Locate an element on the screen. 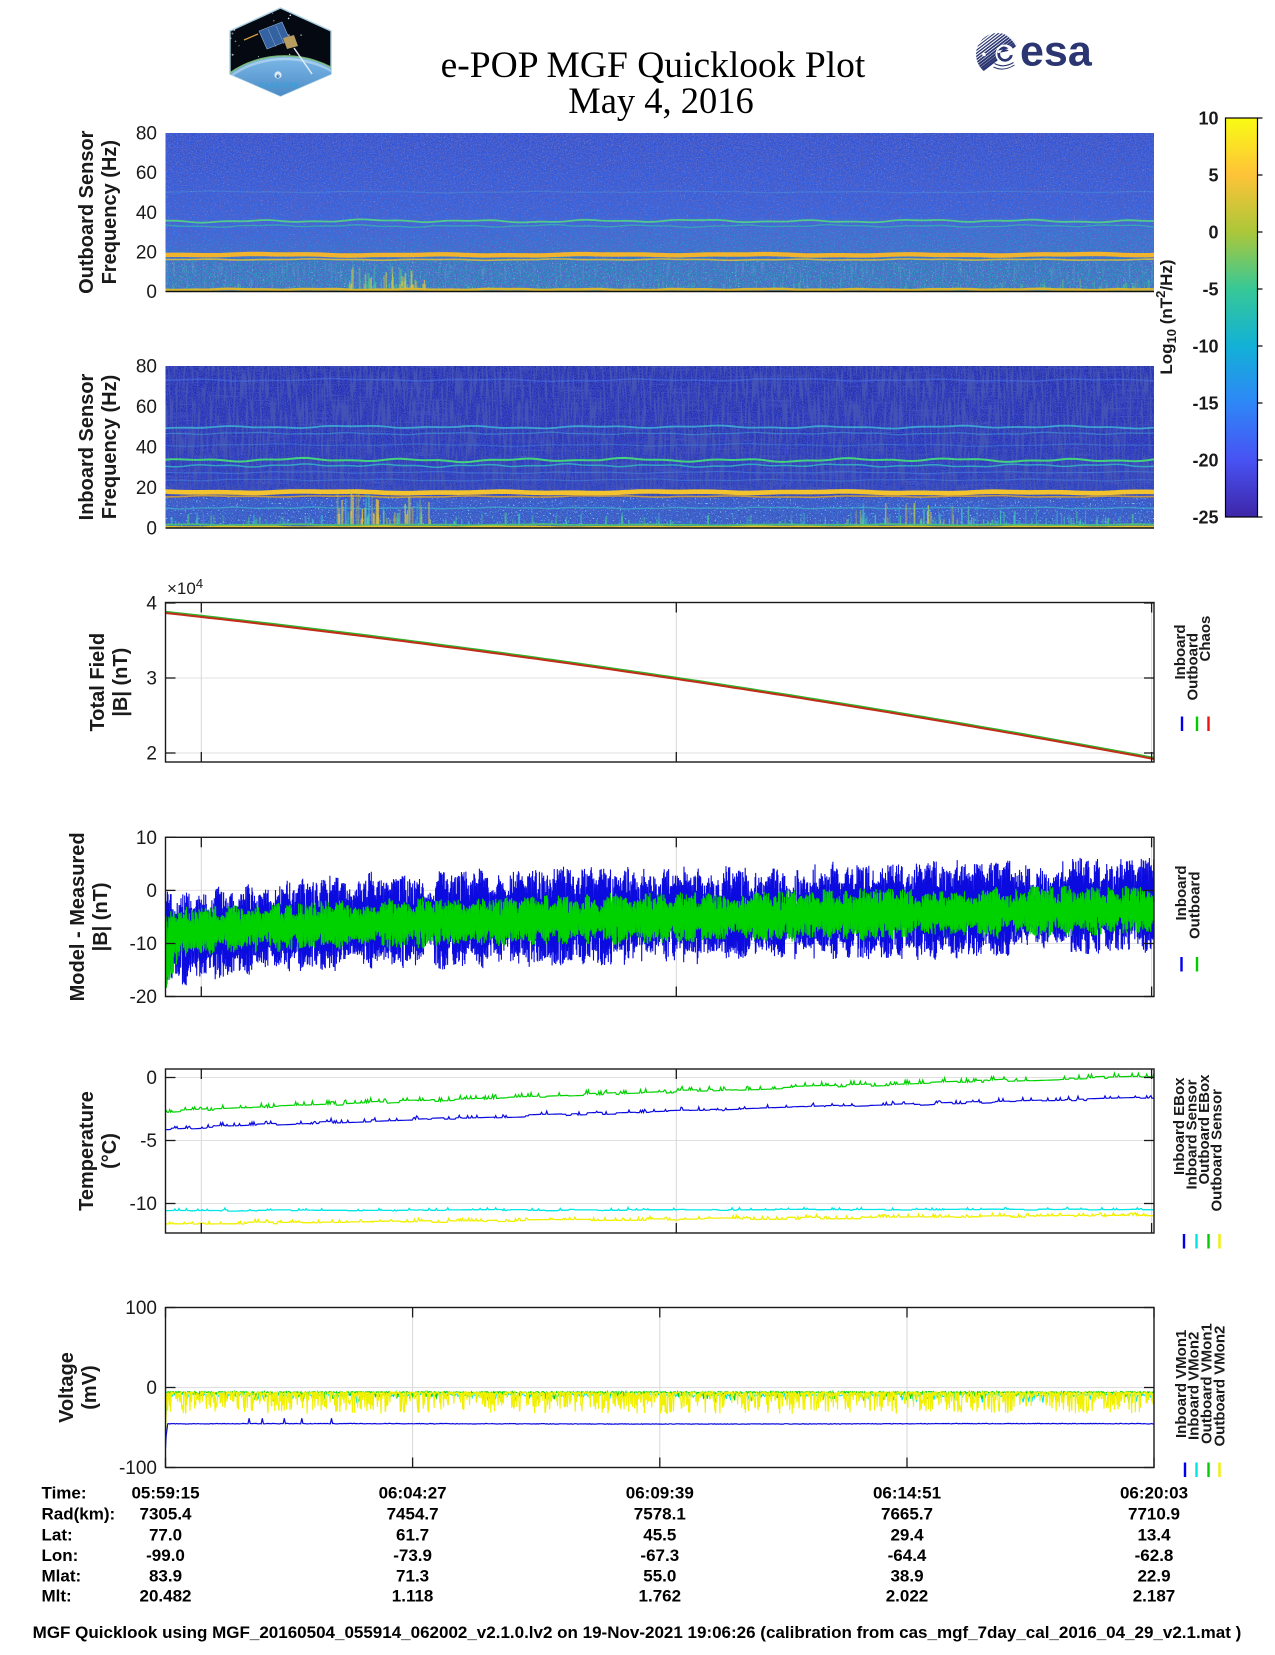 This screenshot has height=1655, width=1275. svg-text: 22.9 is located at coordinates (1153, 1575).